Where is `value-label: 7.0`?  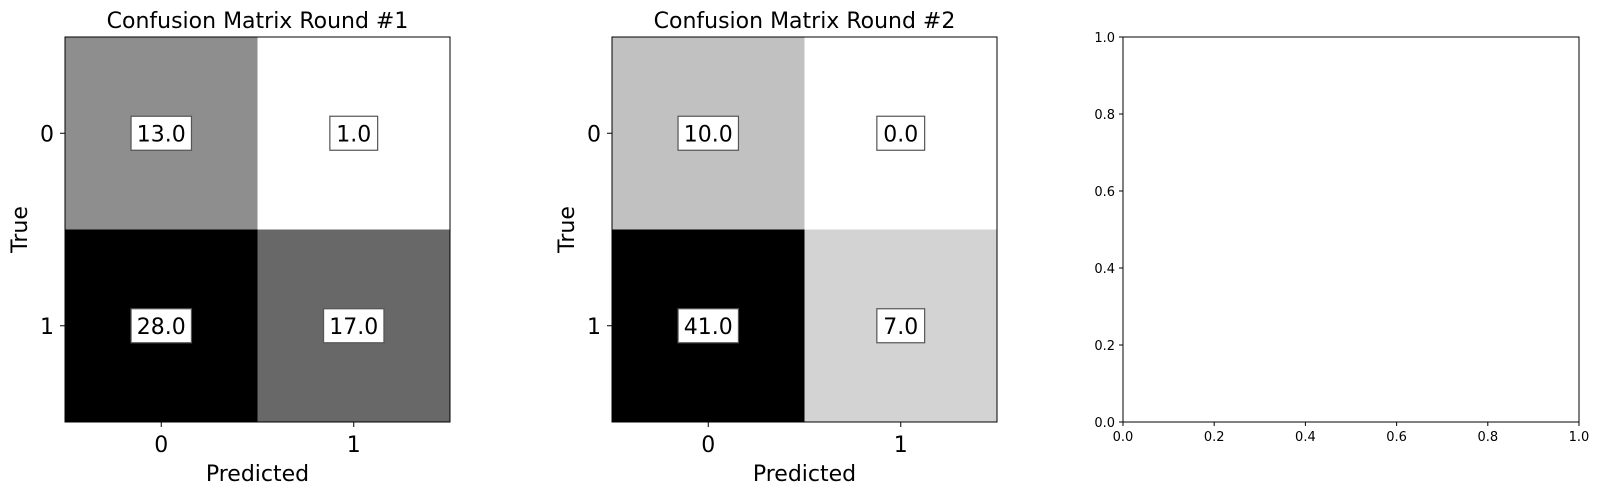
value-label: 7.0 is located at coordinates (900, 327).